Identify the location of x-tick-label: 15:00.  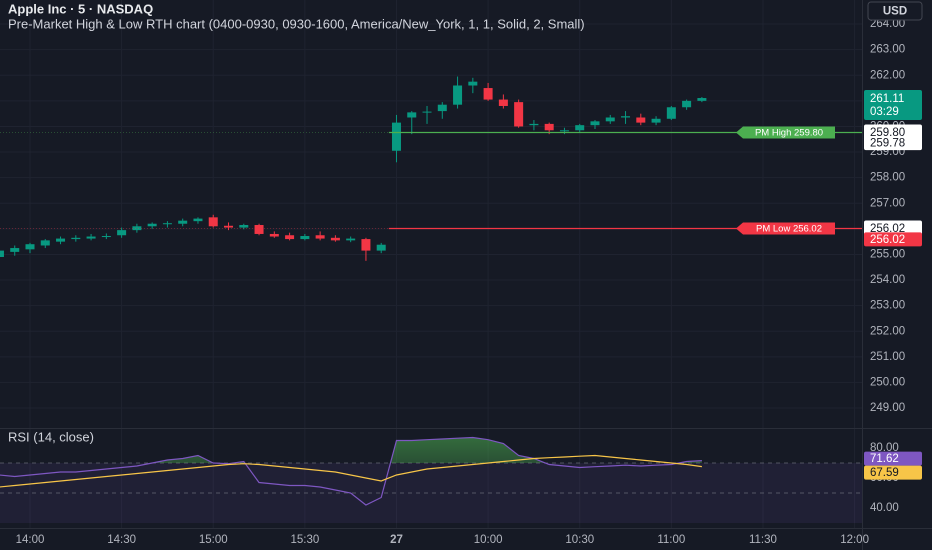
(213, 540).